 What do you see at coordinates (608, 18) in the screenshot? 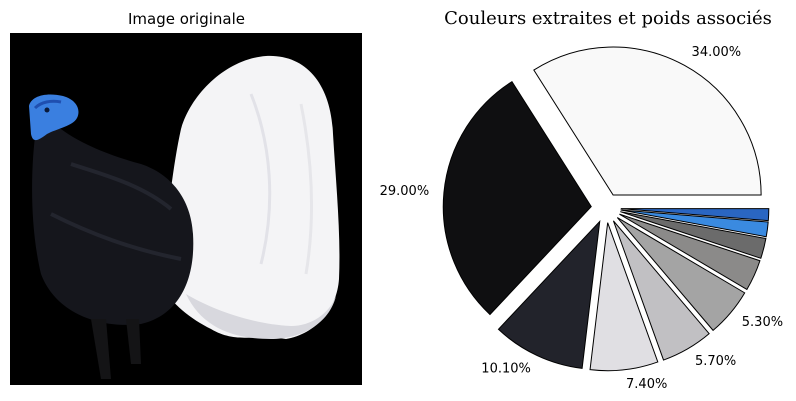
I see `chart-title: Couleurs extraites et poids associés` at bounding box center [608, 18].